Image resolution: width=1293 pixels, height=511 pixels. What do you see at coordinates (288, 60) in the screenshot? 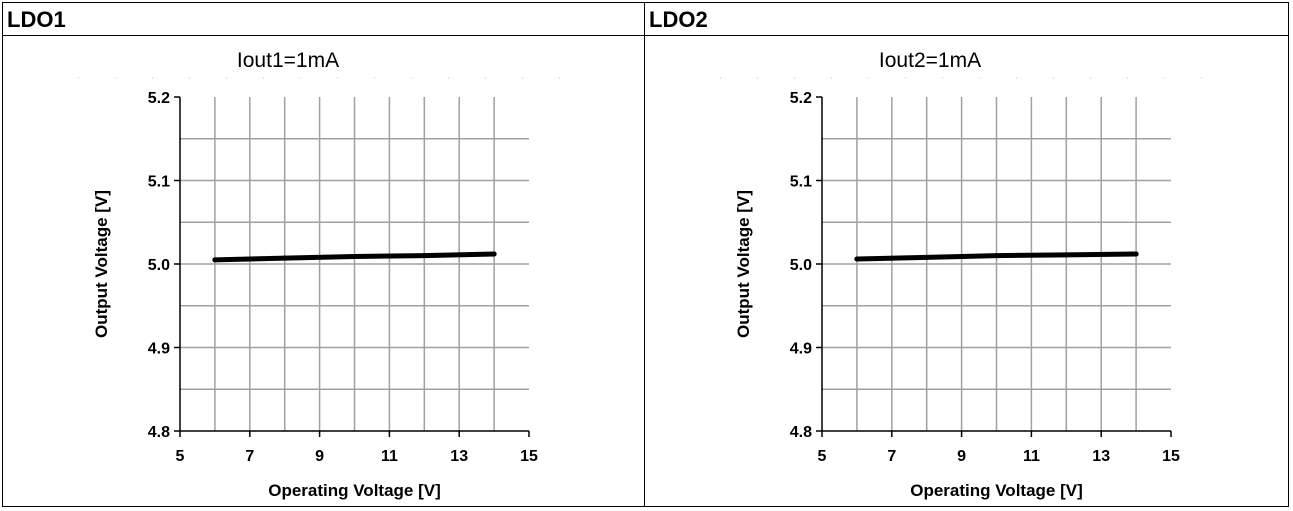
I see `chart-title: Iout1=1mA` at bounding box center [288, 60].